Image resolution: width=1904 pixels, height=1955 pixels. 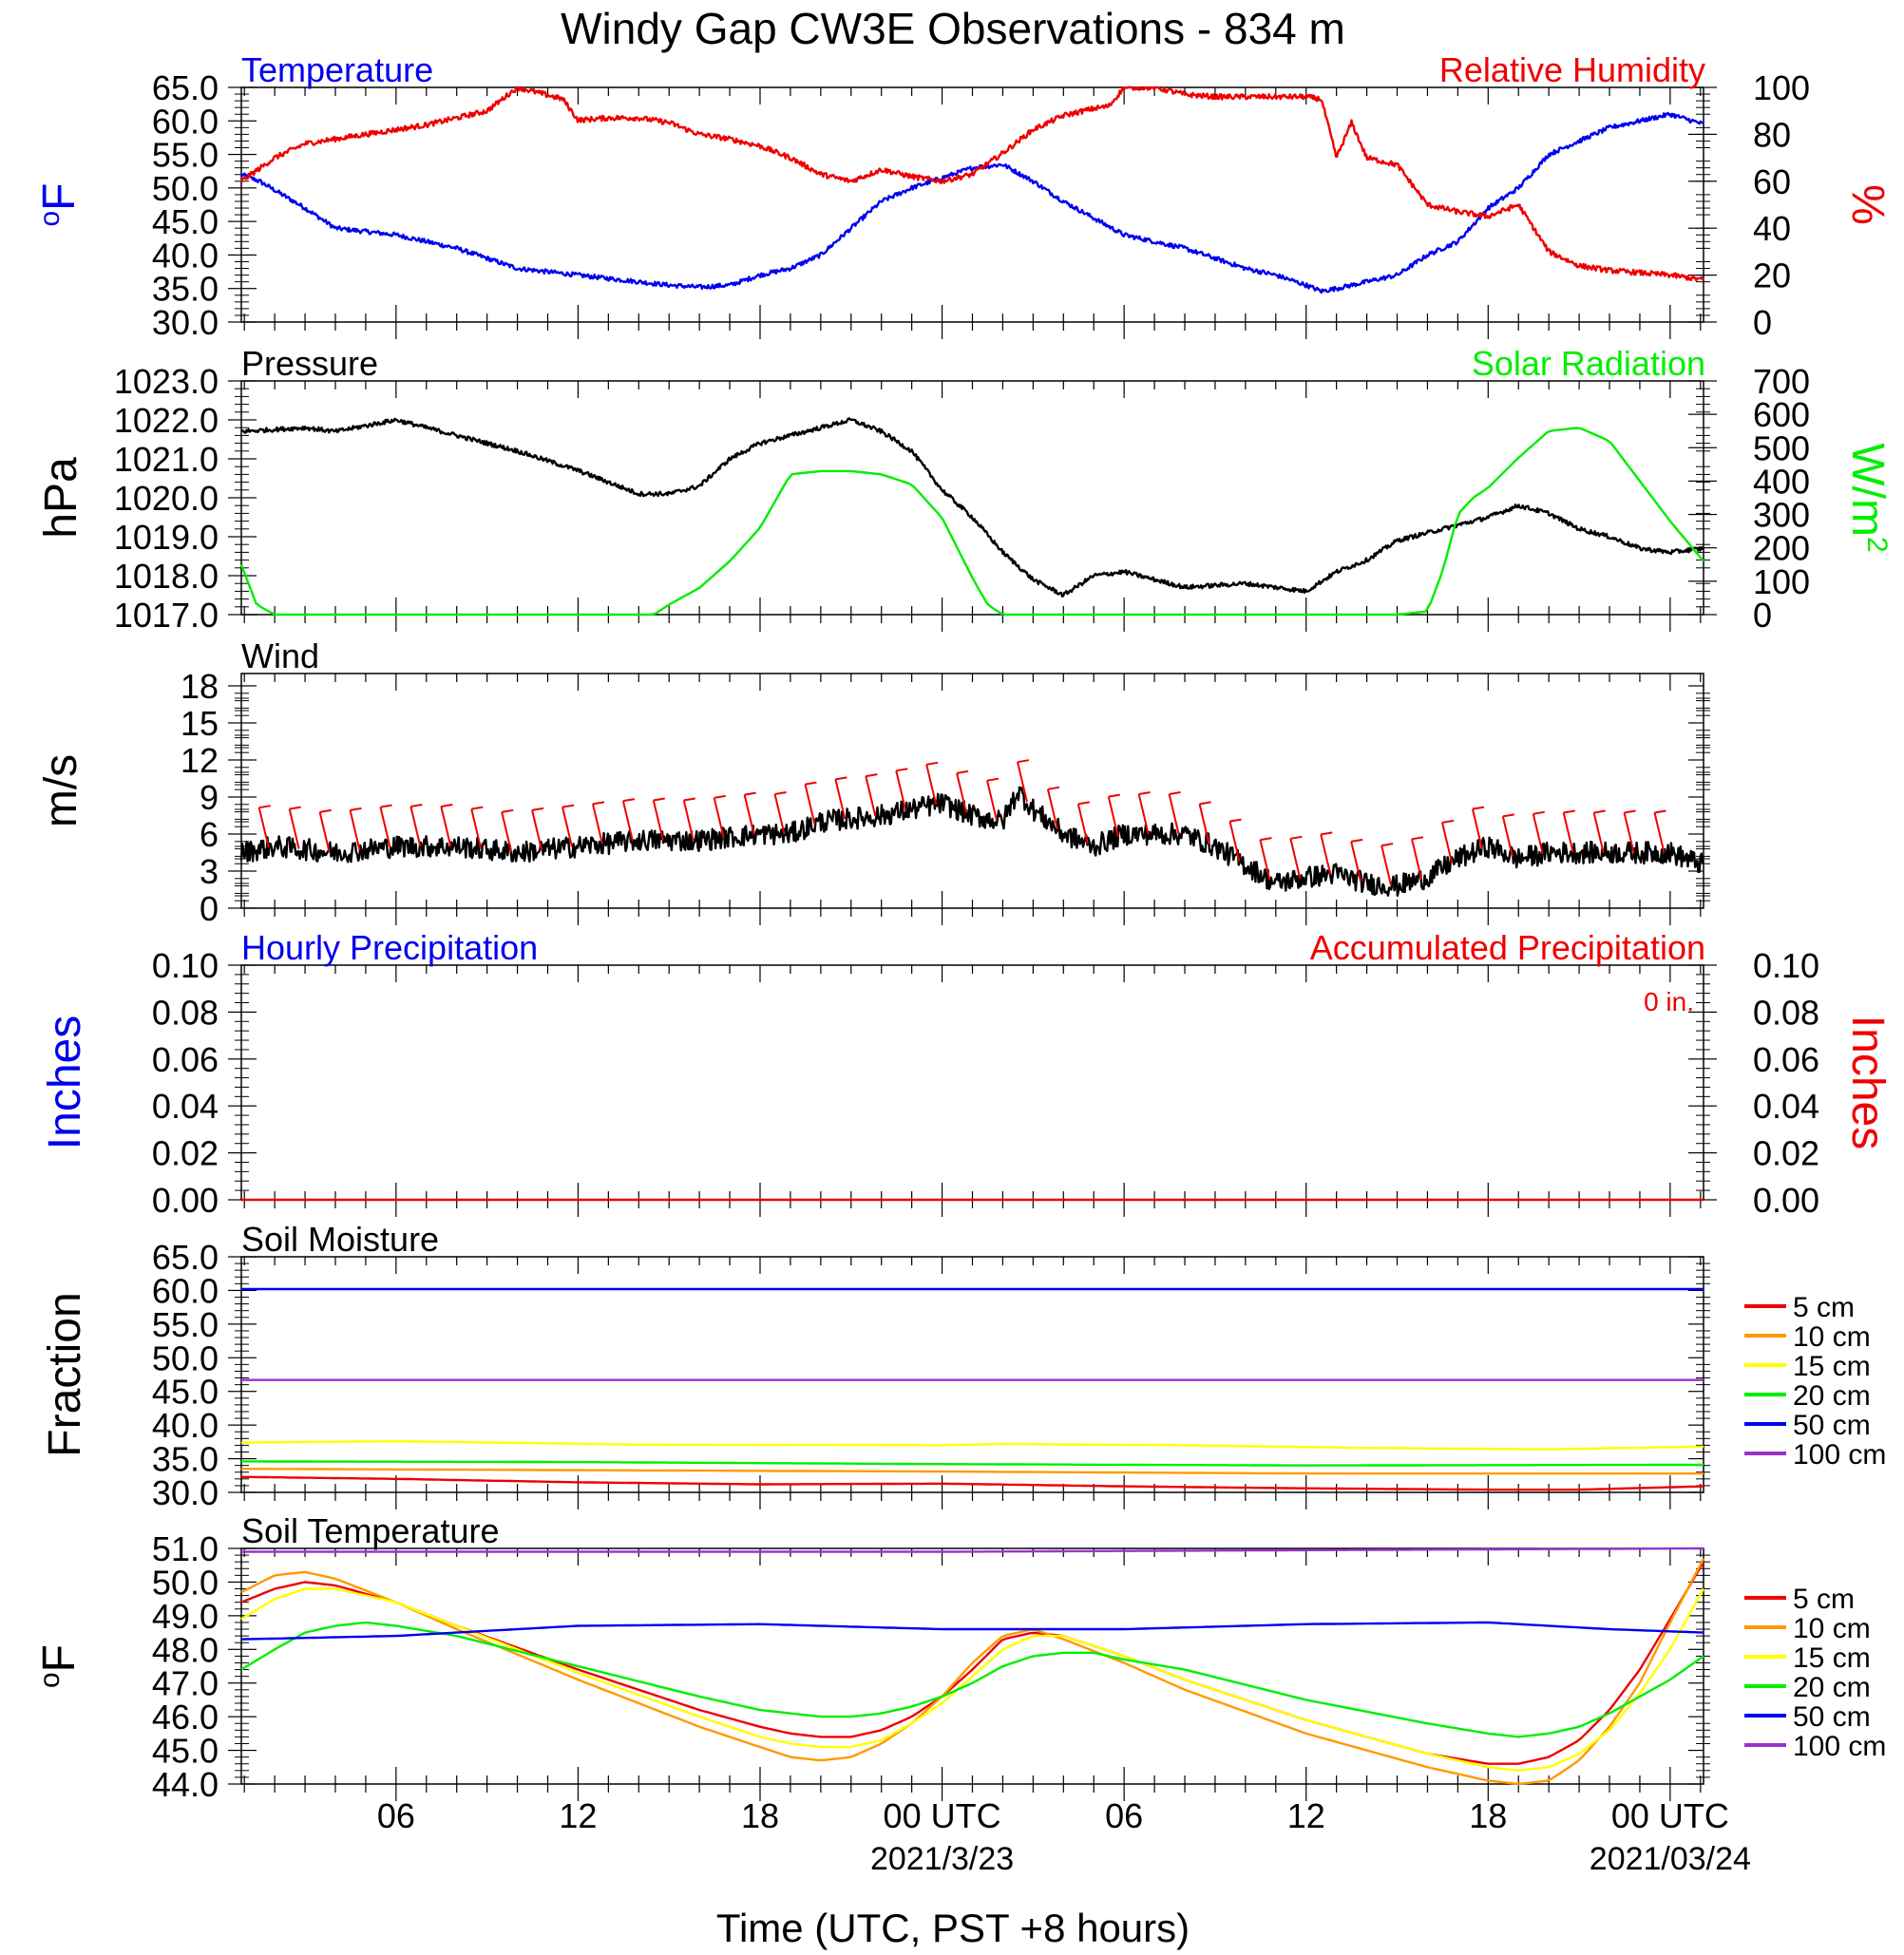 What do you see at coordinates (1772, 181) in the screenshot?
I see `y-right-tick-label: 60` at bounding box center [1772, 181].